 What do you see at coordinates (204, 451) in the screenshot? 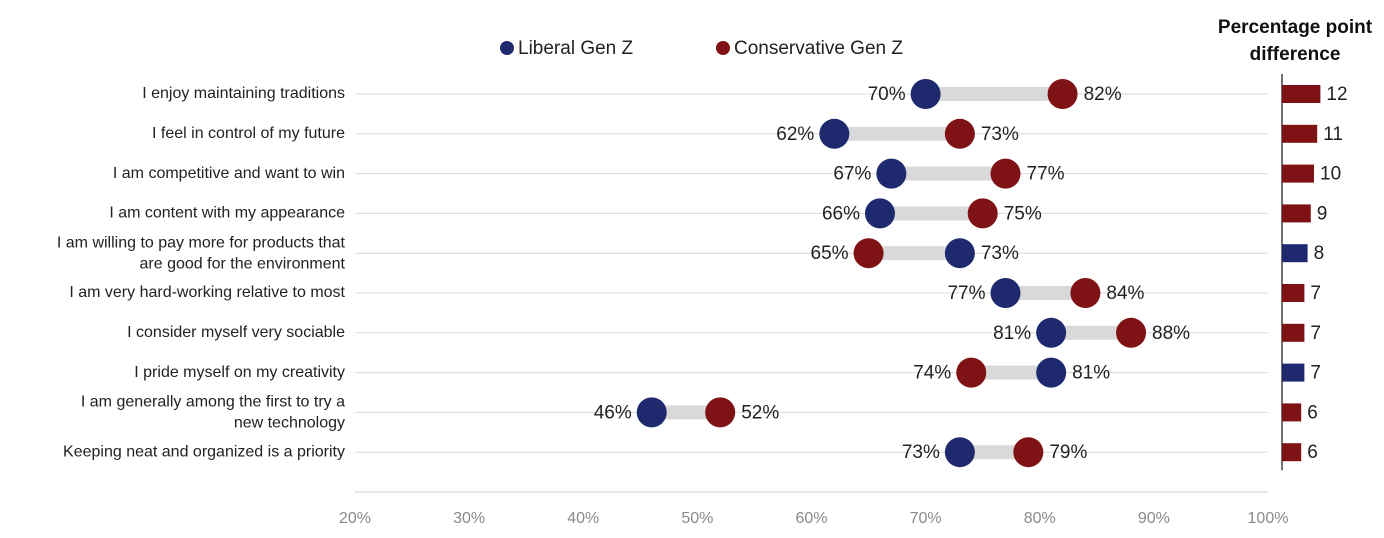
I see `row-label: Keeping neat and organized is a priority` at bounding box center [204, 451].